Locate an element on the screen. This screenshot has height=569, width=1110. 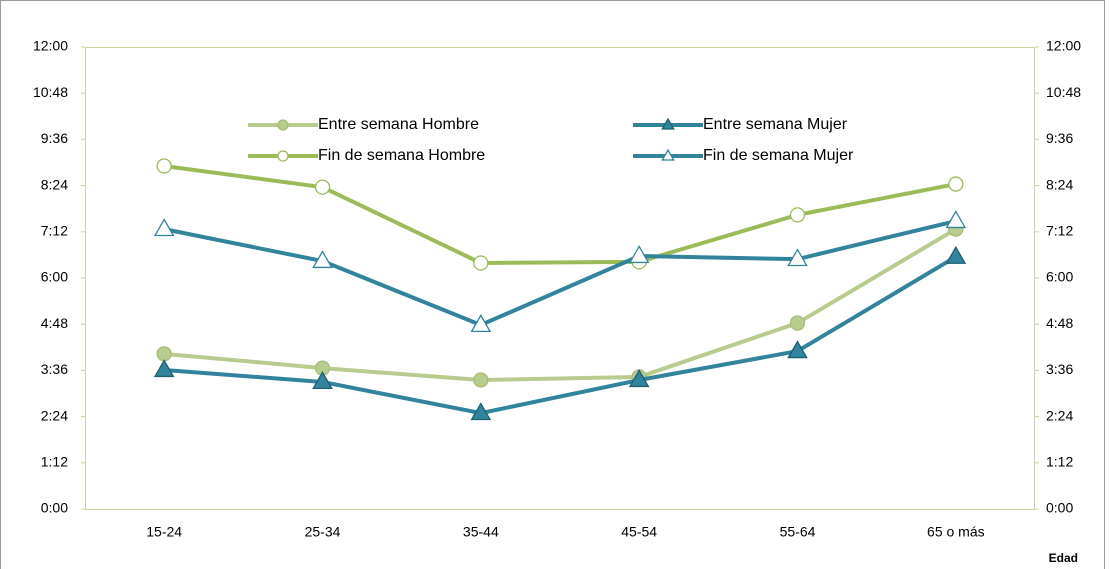
y-tick-label: 4:48 is located at coordinates (54, 323).